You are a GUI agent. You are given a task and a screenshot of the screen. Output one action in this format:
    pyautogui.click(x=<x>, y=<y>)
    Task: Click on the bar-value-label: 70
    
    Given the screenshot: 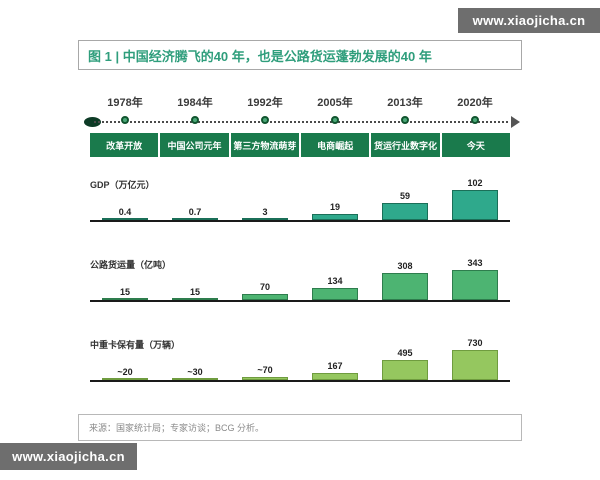 What is the action you would take?
    pyautogui.click(x=265, y=287)
    